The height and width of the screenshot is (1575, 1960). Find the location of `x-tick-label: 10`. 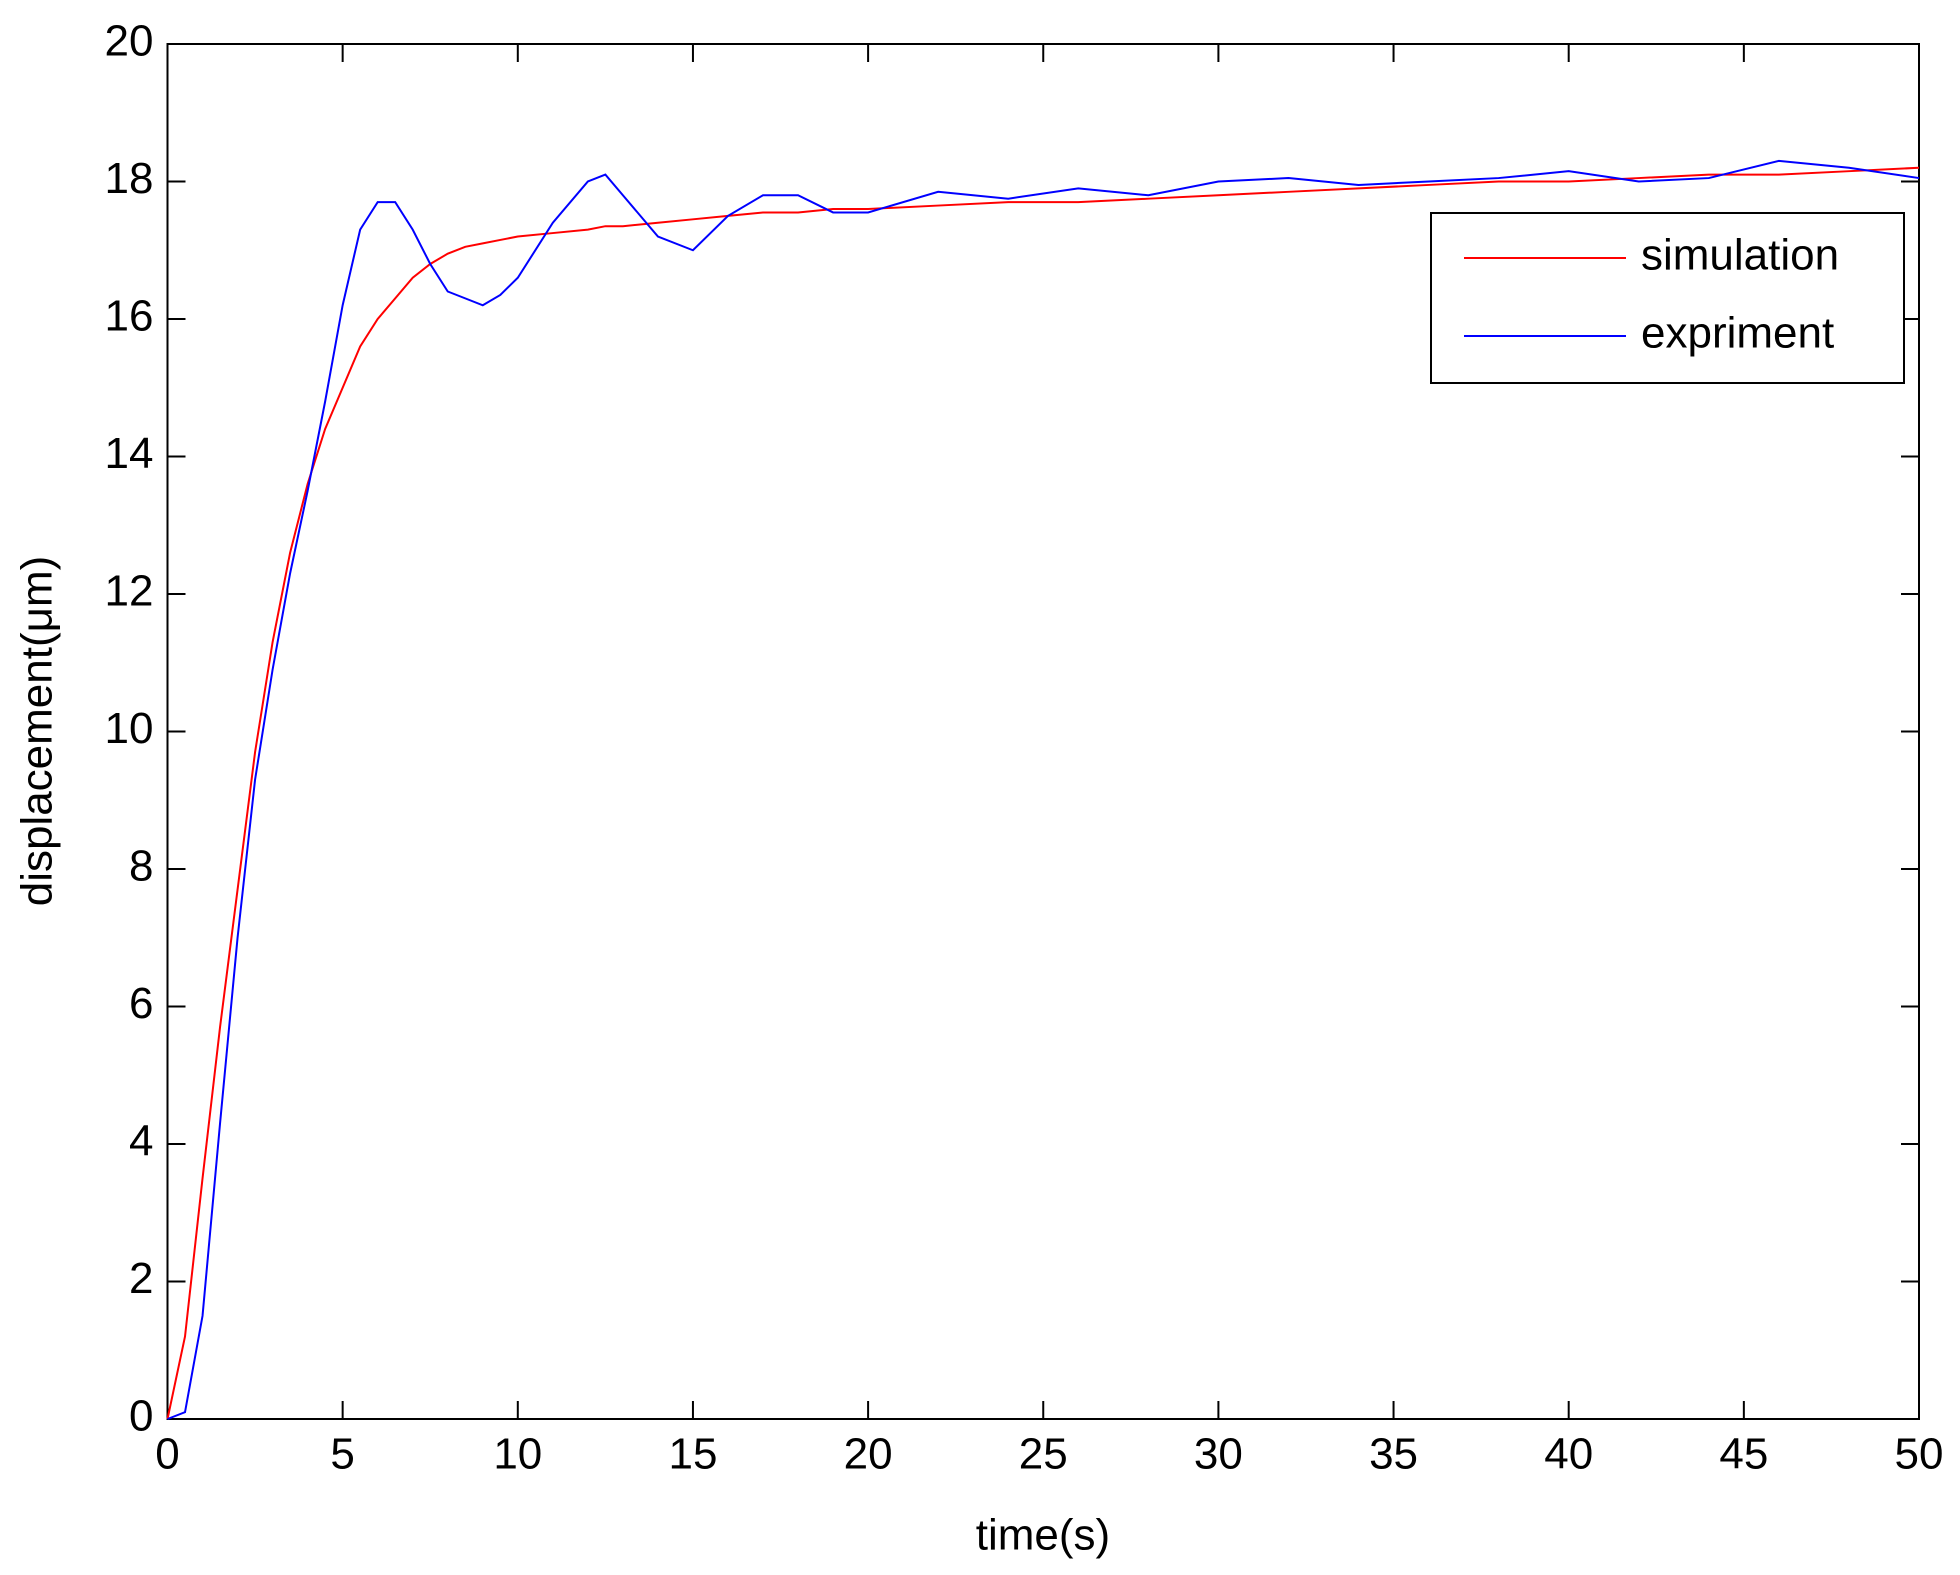

x-tick-label: 10 is located at coordinates (517, 1454).